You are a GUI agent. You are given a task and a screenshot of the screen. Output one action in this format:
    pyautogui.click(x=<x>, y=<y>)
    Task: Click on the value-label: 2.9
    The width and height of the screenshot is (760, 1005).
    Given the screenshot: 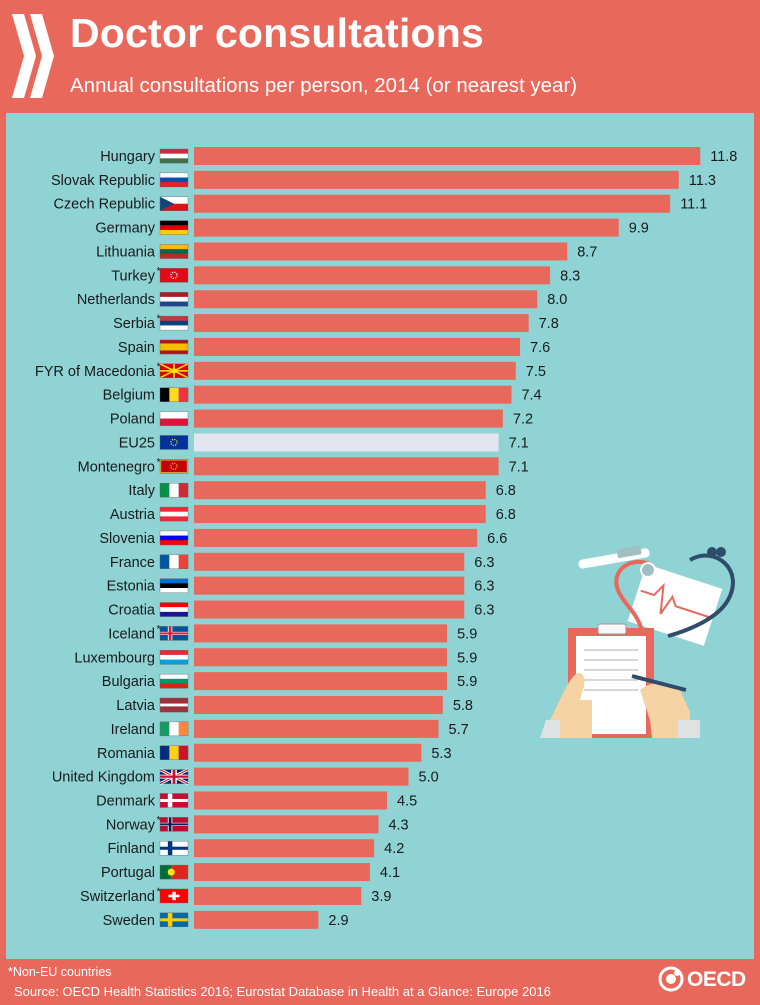 What is the action you would take?
    pyautogui.click(x=338, y=921)
    